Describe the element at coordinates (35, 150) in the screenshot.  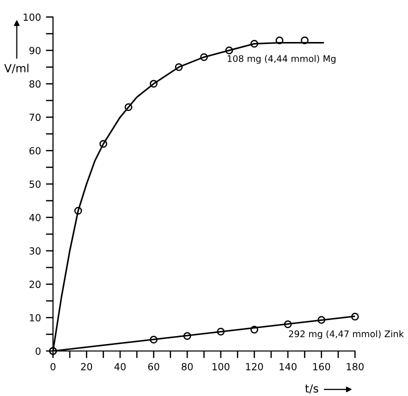
I see `y-tick-label: 60` at that location.